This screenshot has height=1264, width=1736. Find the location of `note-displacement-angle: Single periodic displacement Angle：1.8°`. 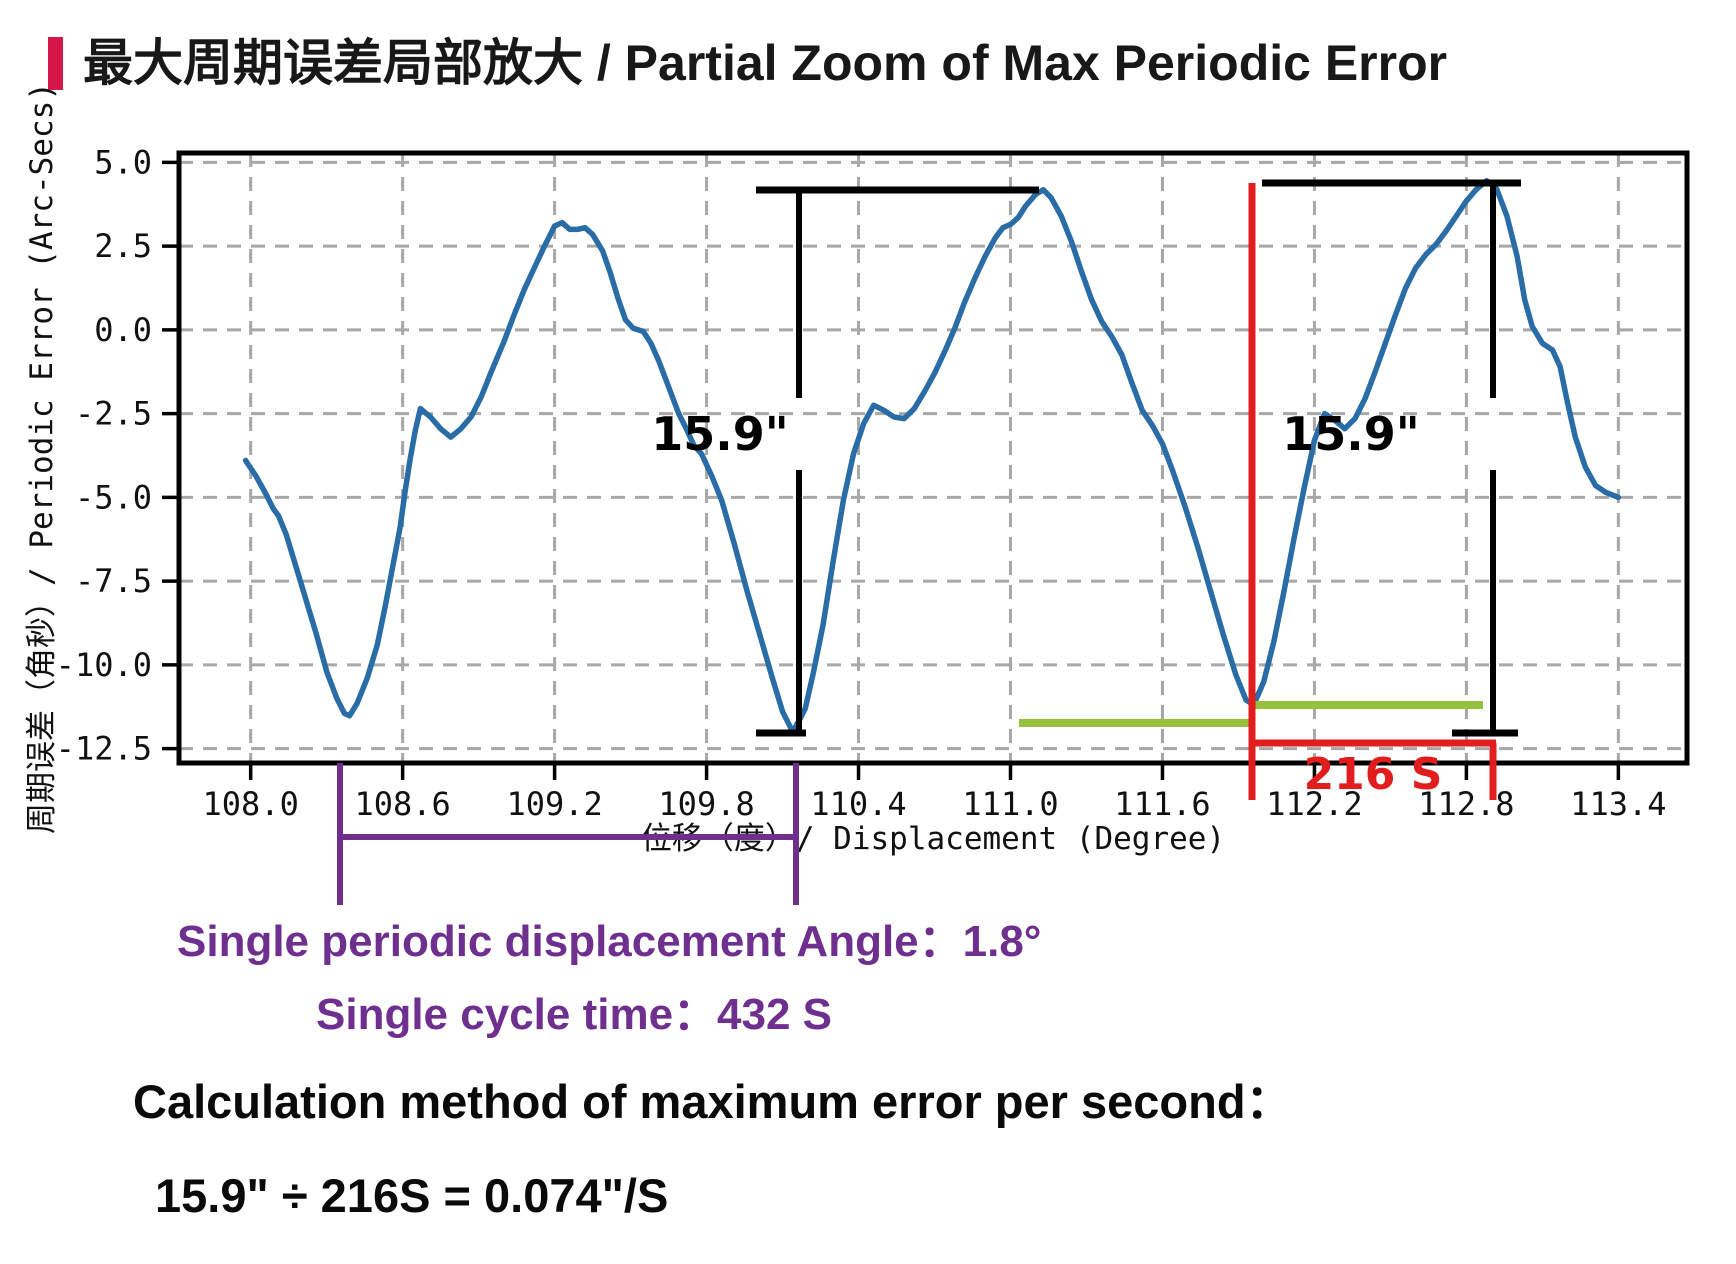

note-displacement-angle: Single periodic displacement Angle：1.8° is located at coordinates (609, 941).